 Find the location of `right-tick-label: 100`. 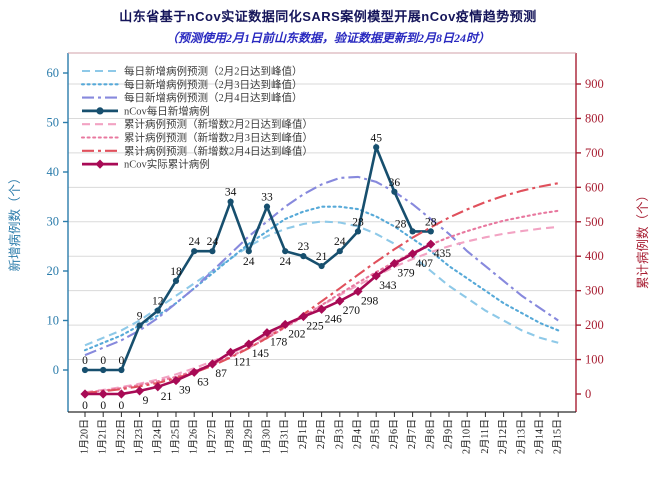

right-tick-label: 100 is located at coordinates (594, 360).